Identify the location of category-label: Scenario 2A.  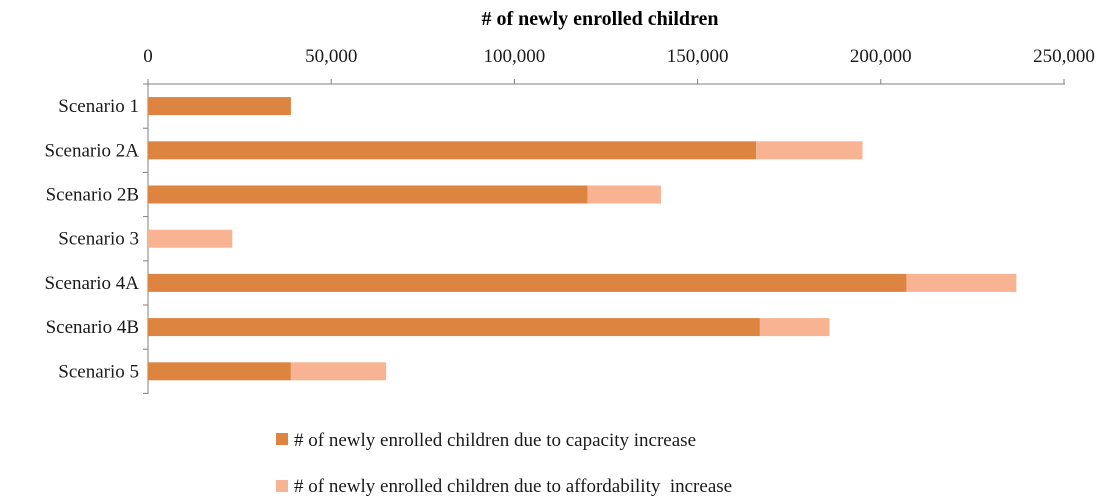
(92, 150).